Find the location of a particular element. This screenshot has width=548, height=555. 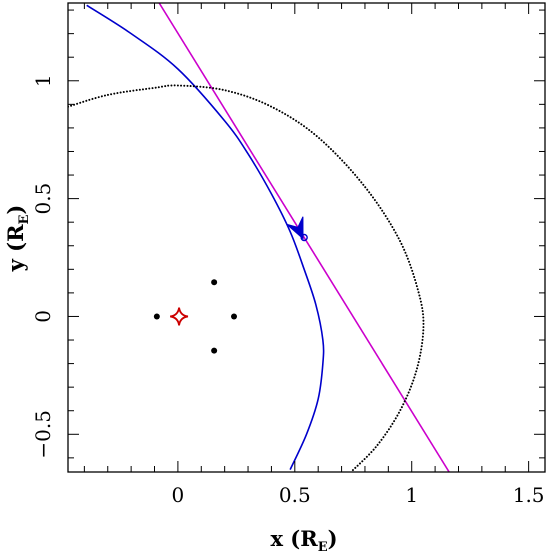

y-axis-title-subscript: E is located at coordinates (24, 219).